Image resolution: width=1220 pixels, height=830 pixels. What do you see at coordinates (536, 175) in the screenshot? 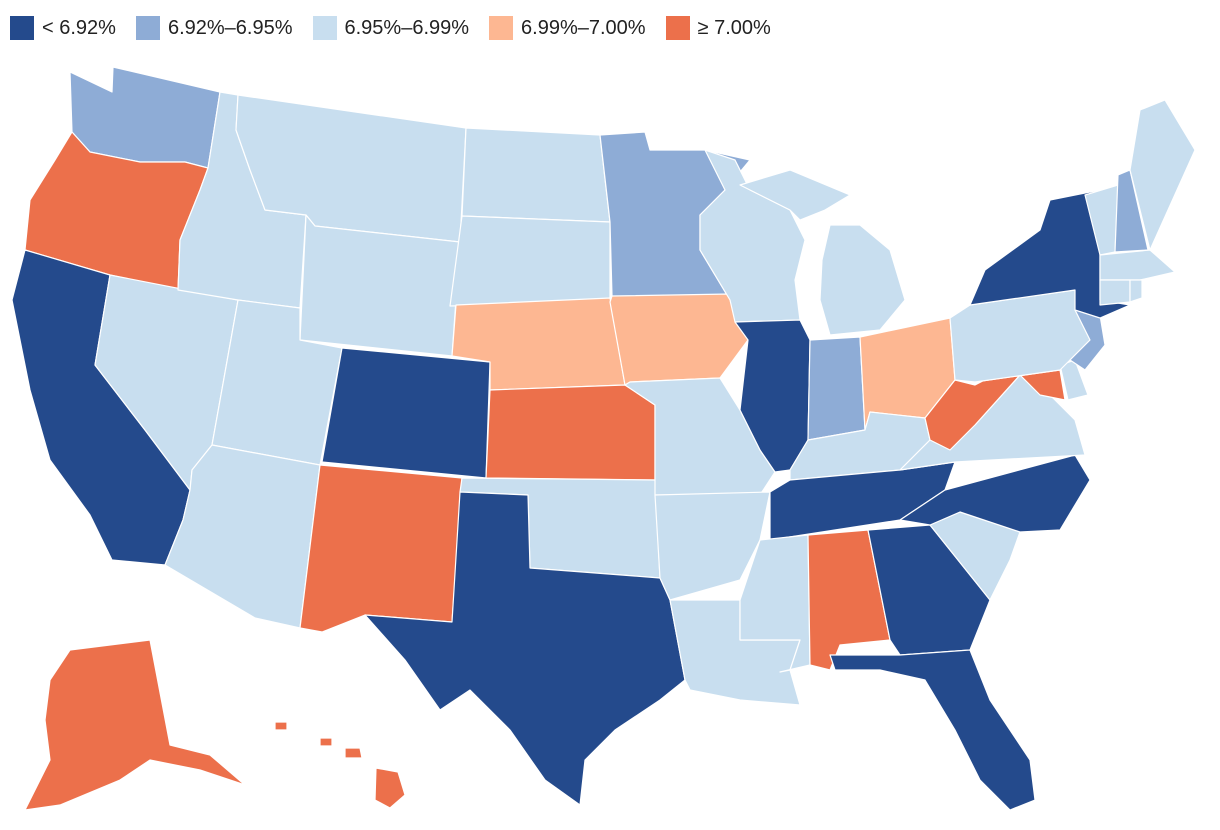
I see `state-nd` at bounding box center [536, 175].